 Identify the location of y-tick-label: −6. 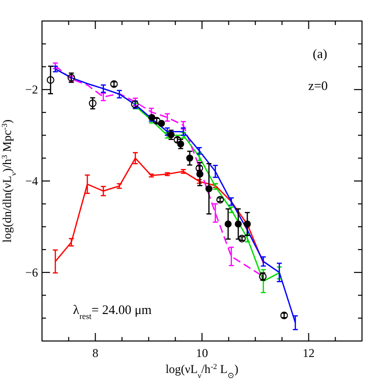
(31, 272).